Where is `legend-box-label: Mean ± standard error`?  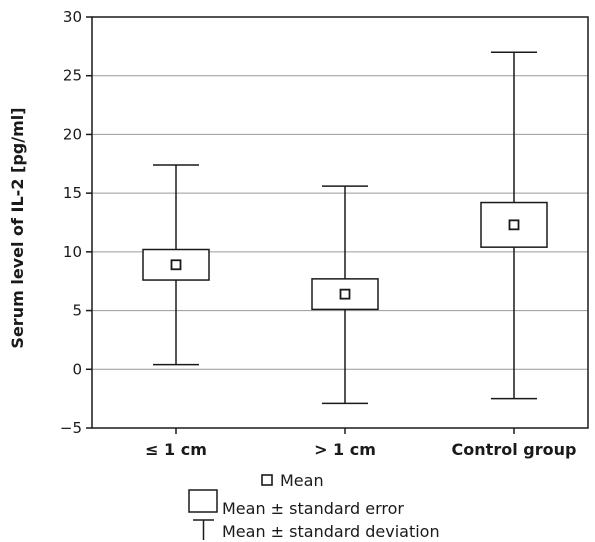
legend-box-label: Mean ± standard error is located at coordinates (313, 508).